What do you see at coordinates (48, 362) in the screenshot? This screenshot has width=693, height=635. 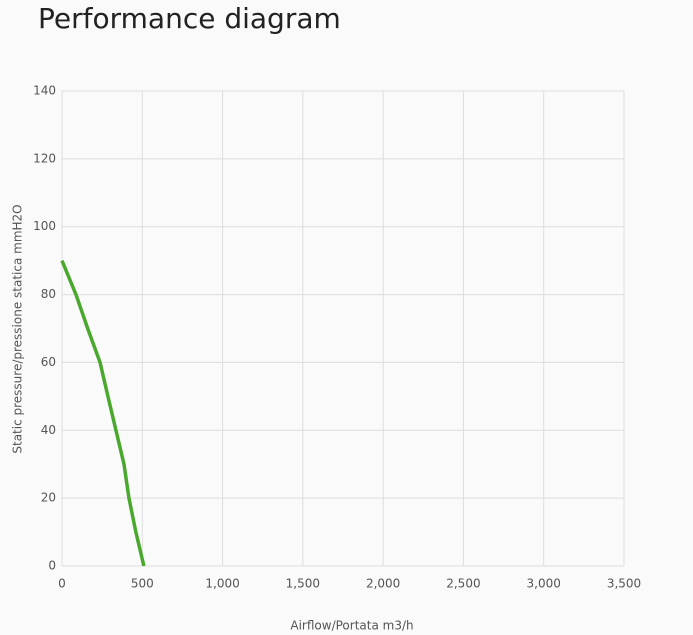 I see `y-tick-label: 60` at bounding box center [48, 362].